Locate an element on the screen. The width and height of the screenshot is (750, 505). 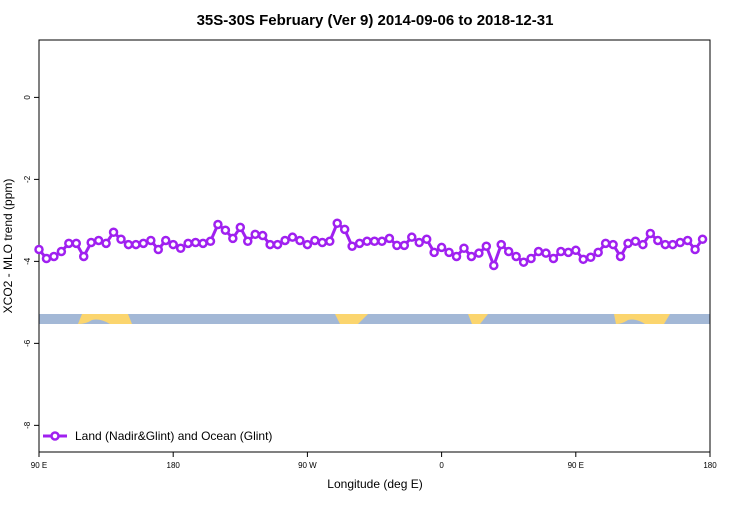
y-tick-label: 0 is located at coordinates (27, 97).